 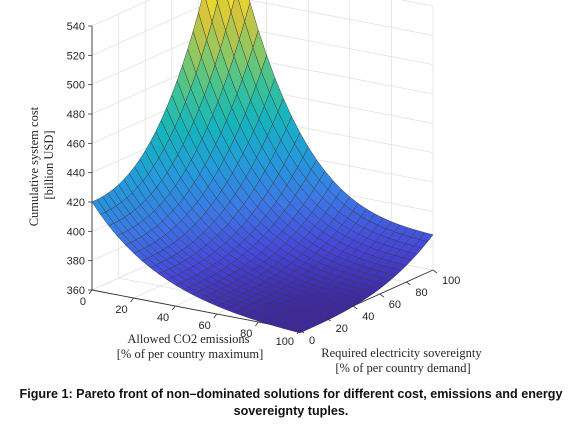 What do you see at coordinates (76, 56) in the screenshot?
I see `z-tick-label: 520` at bounding box center [76, 56].